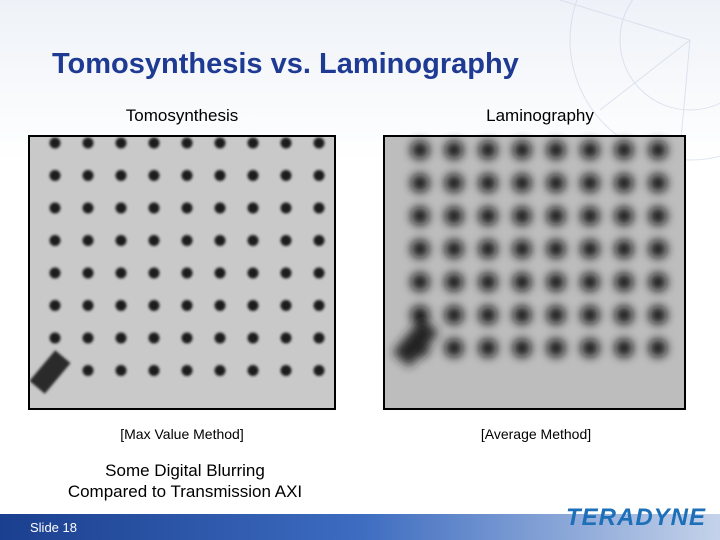 This screenshot has height=540, width=720. What do you see at coordinates (182, 115) in the screenshot?
I see `panel-label: Tomosynthesis` at bounding box center [182, 115].